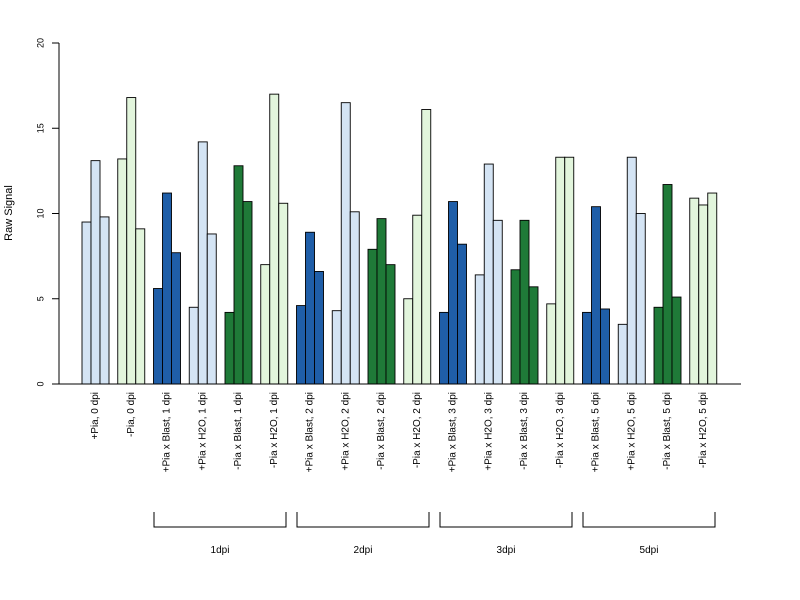  I want to click on x-tick-label: +Pia x H2O, 5 dpi, so click(631, 431).